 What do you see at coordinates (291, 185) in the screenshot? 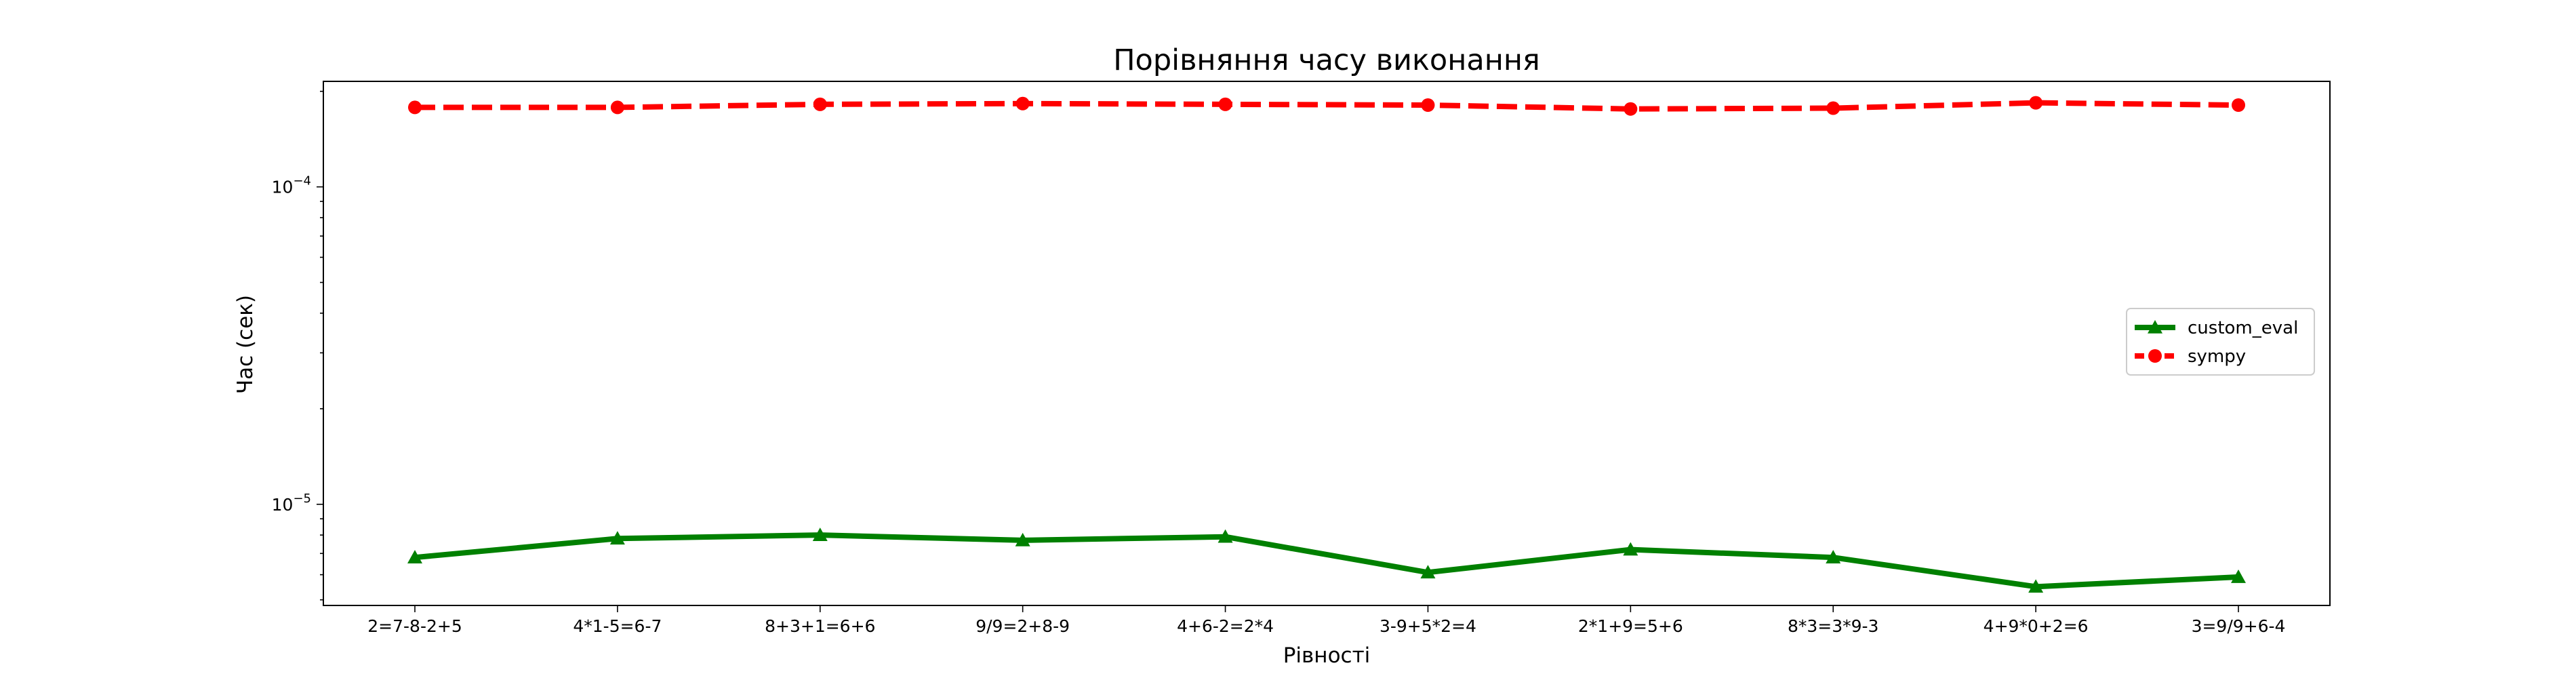
I see `y-tick-label: 10⁻⁴` at bounding box center [291, 185].